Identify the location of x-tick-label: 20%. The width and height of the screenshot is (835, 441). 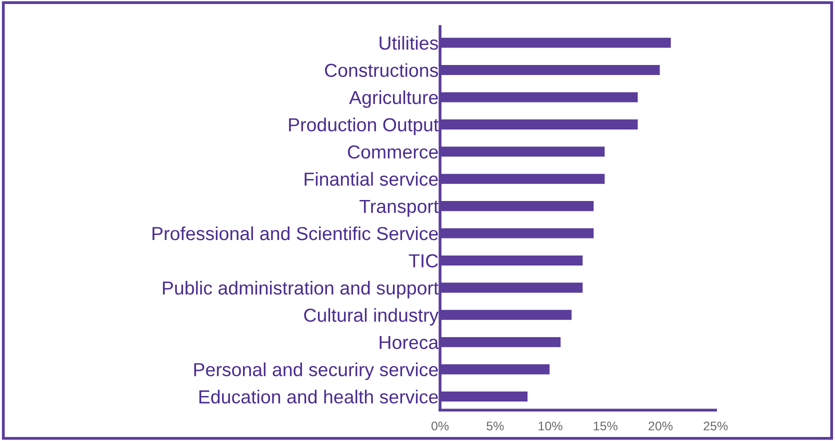
(660, 426).